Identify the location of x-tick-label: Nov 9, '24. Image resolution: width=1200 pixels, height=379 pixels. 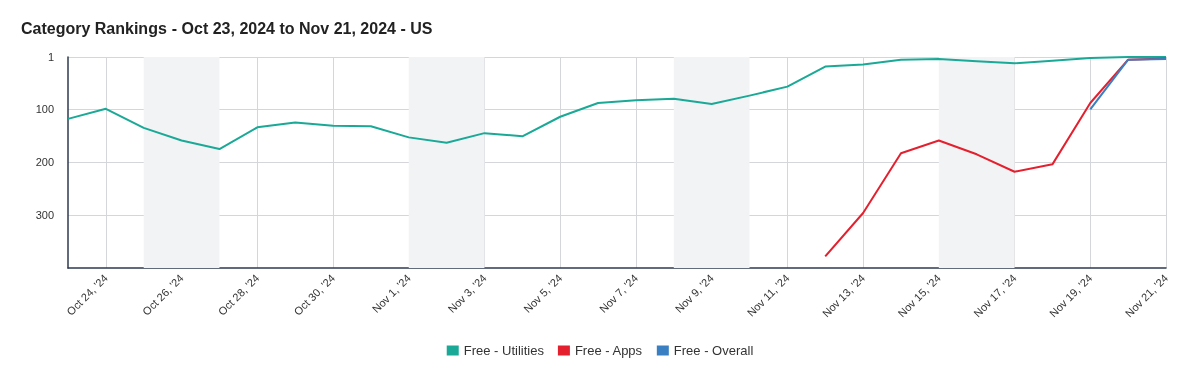
(694, 293).